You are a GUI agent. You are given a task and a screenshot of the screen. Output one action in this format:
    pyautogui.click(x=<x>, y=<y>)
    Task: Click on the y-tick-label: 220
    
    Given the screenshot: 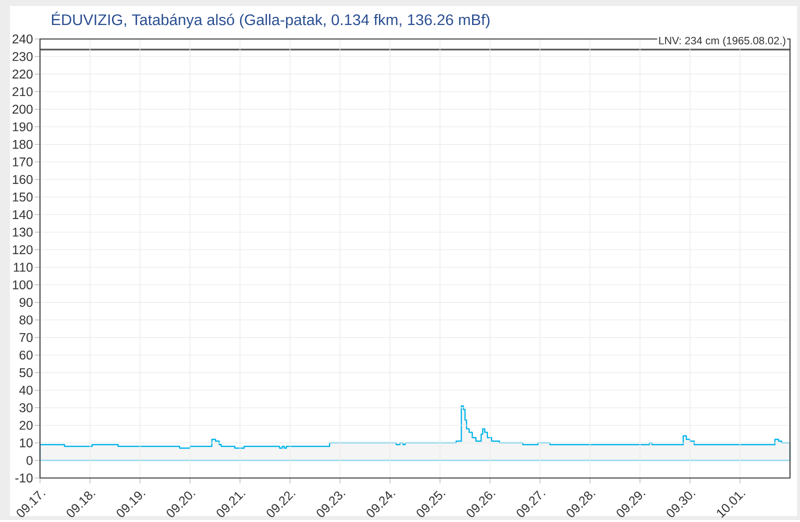 What is the action you would take?
    pyautogui.click(x=22, y=73)
    